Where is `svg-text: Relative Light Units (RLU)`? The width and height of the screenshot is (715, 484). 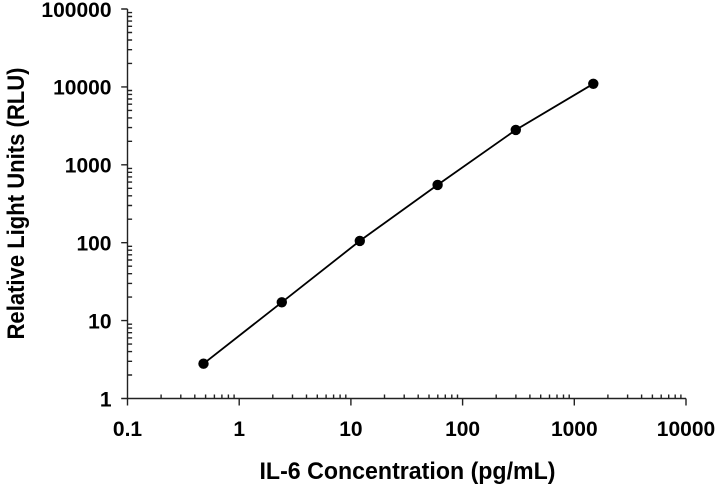 svg-text: Relative Light Units (RLU) is located at coordinates (16, 204).